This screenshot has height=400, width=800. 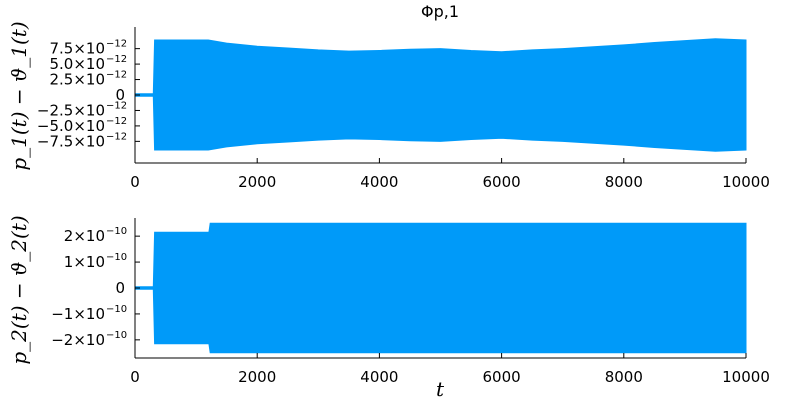 I want to click on panel-1-x-ticks: 0 2000 4000 6000 8000 10000, so click(x=450, y=174).